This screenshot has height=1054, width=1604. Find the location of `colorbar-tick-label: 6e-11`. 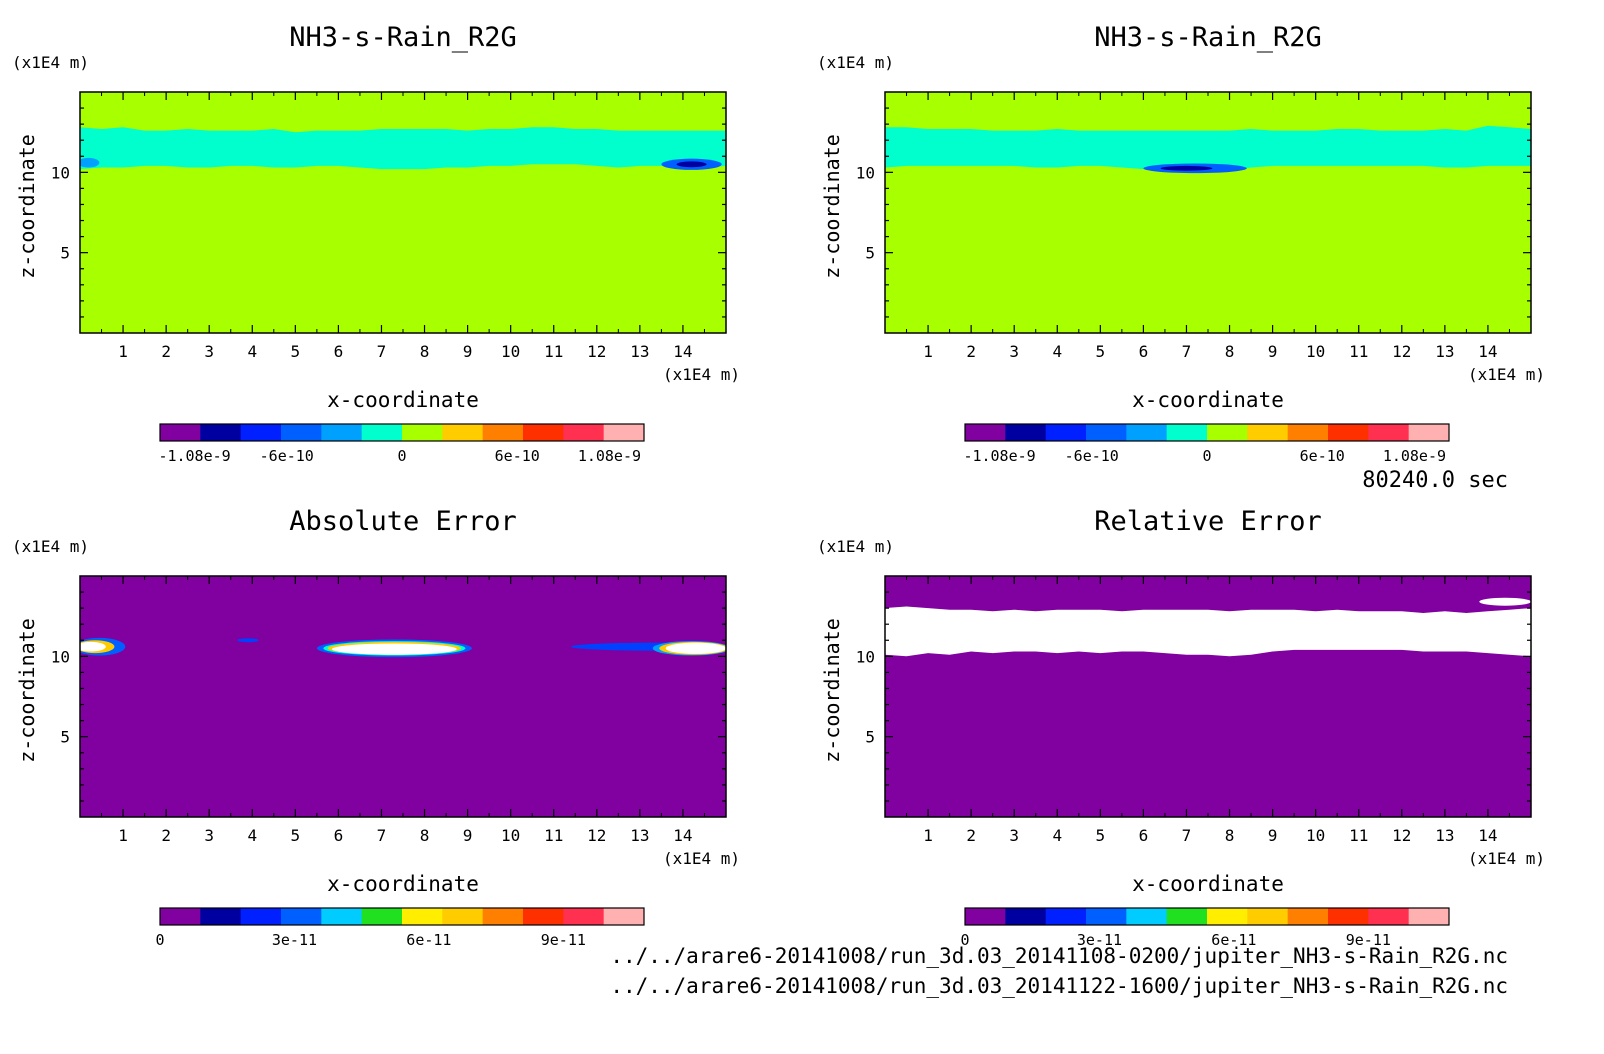

colorbar-tick-label: 6e-11 is located at coordinates (428, 940).